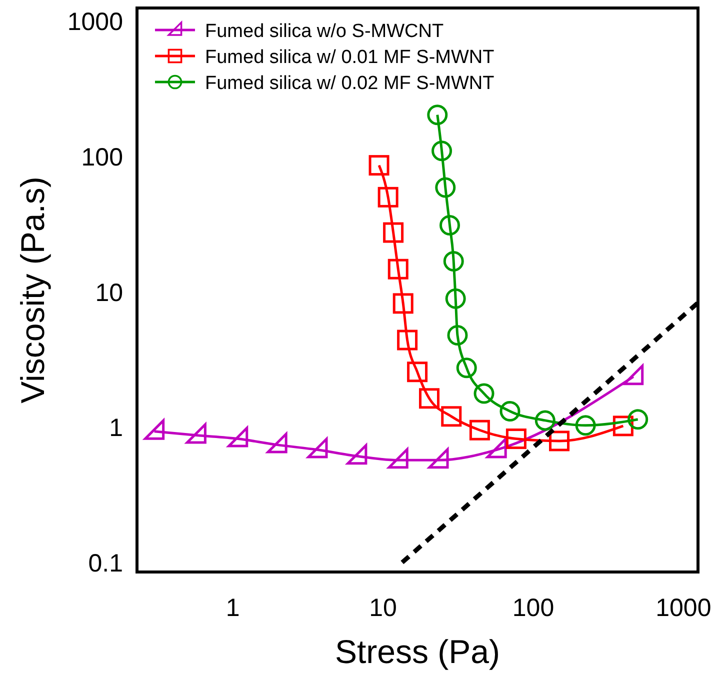  I want to click on y-tick-label: 100, so click(102, 157).